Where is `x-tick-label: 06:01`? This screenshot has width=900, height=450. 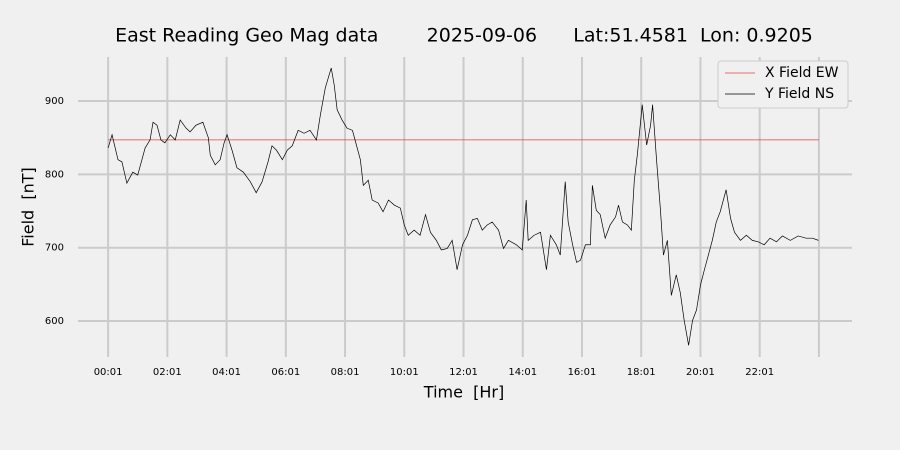 x-tick-label: 06:01 is located at coordinates (285, 372).